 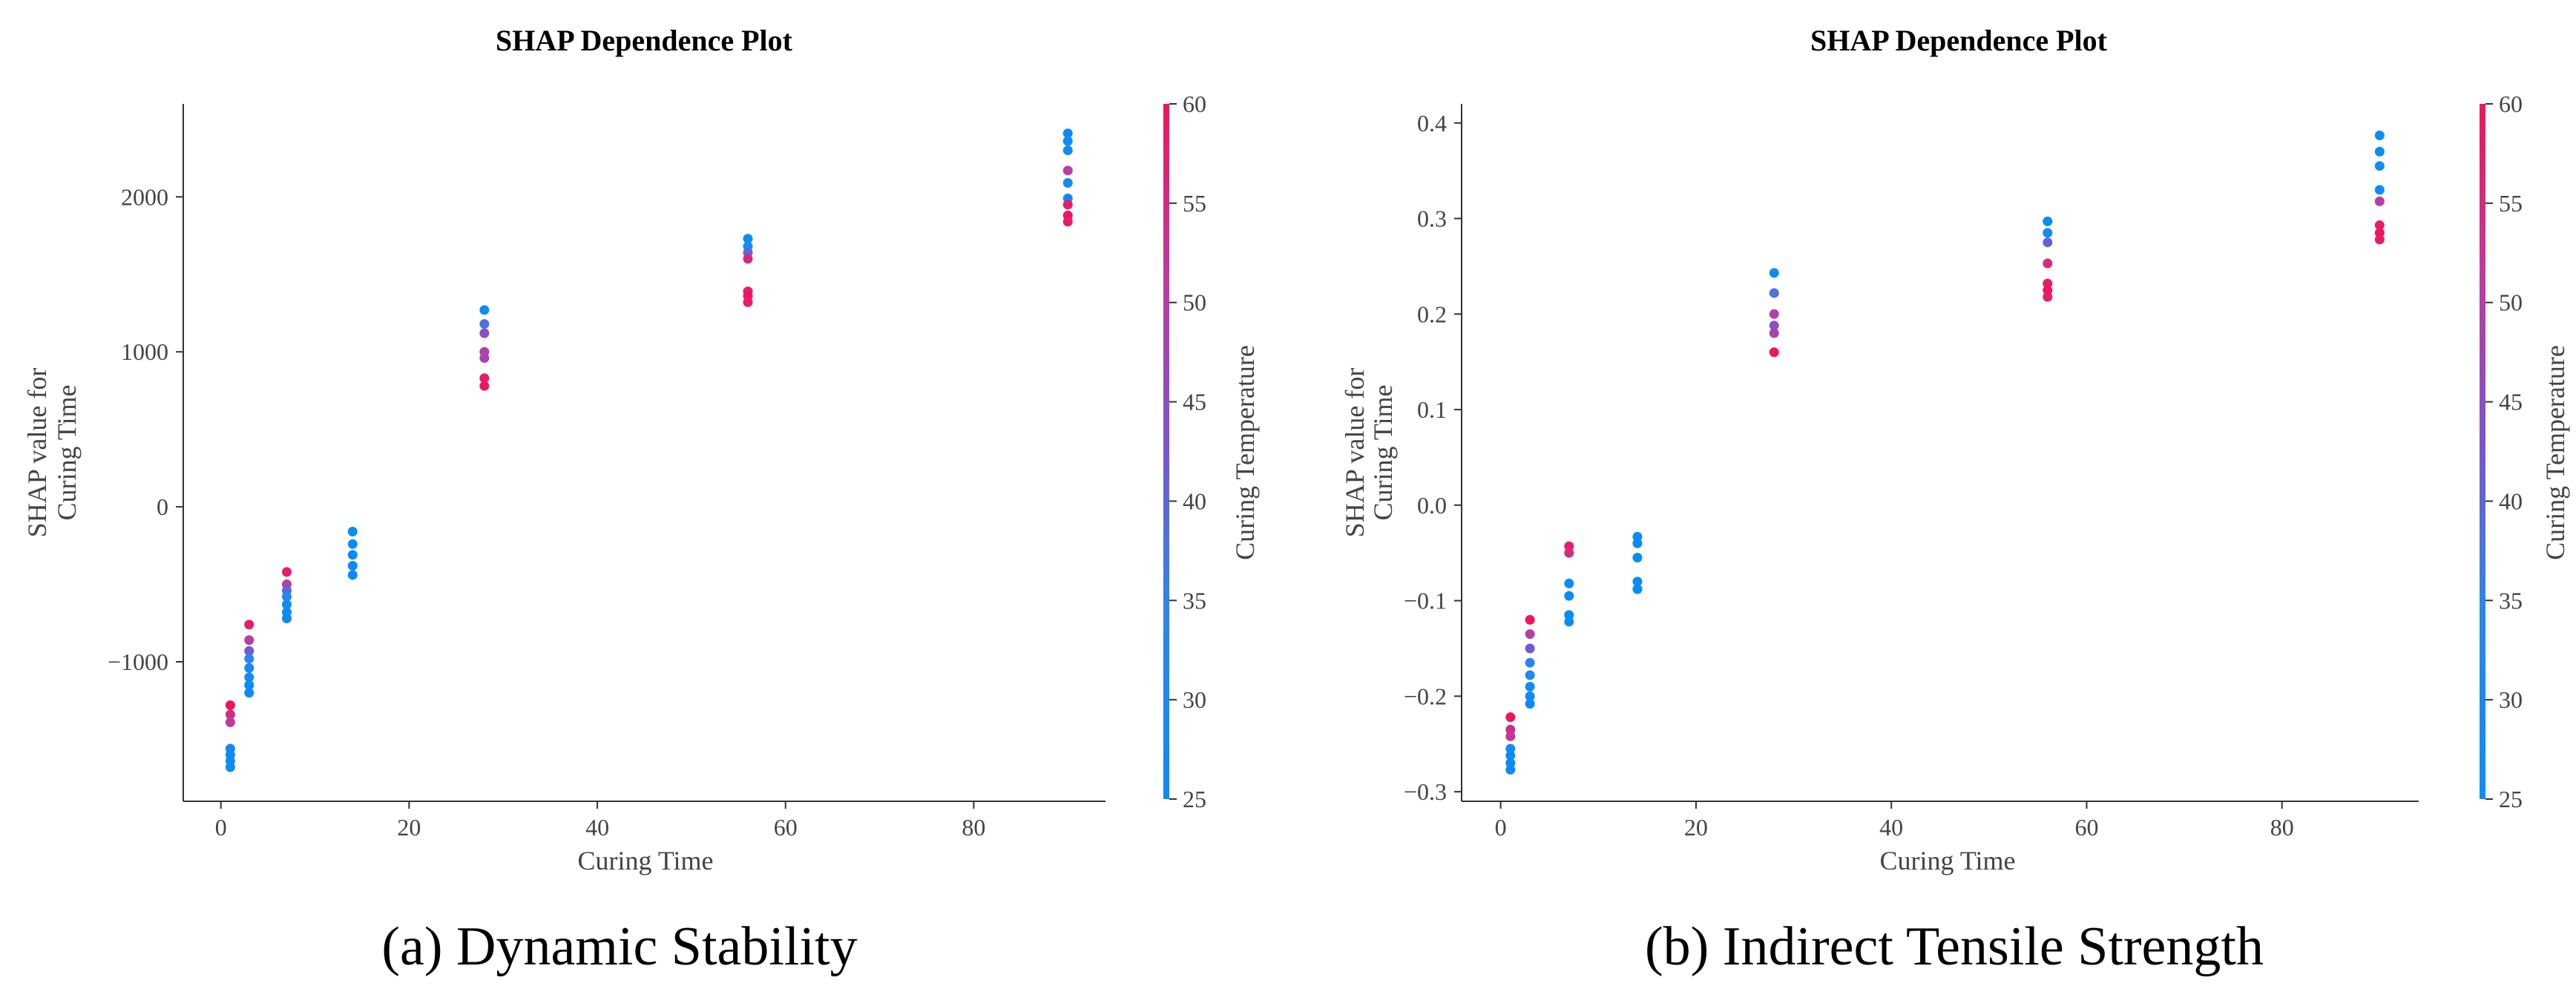 I want to click on colorbar-tick-label: 25, so click(x=1194, y=799).